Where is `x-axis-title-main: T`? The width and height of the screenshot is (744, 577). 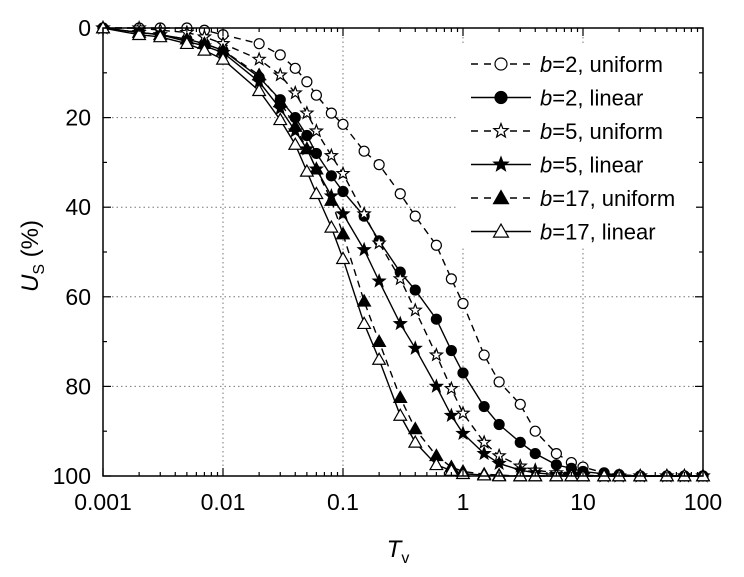
x-axis-title-main: T is located at coordinates (395, 549).